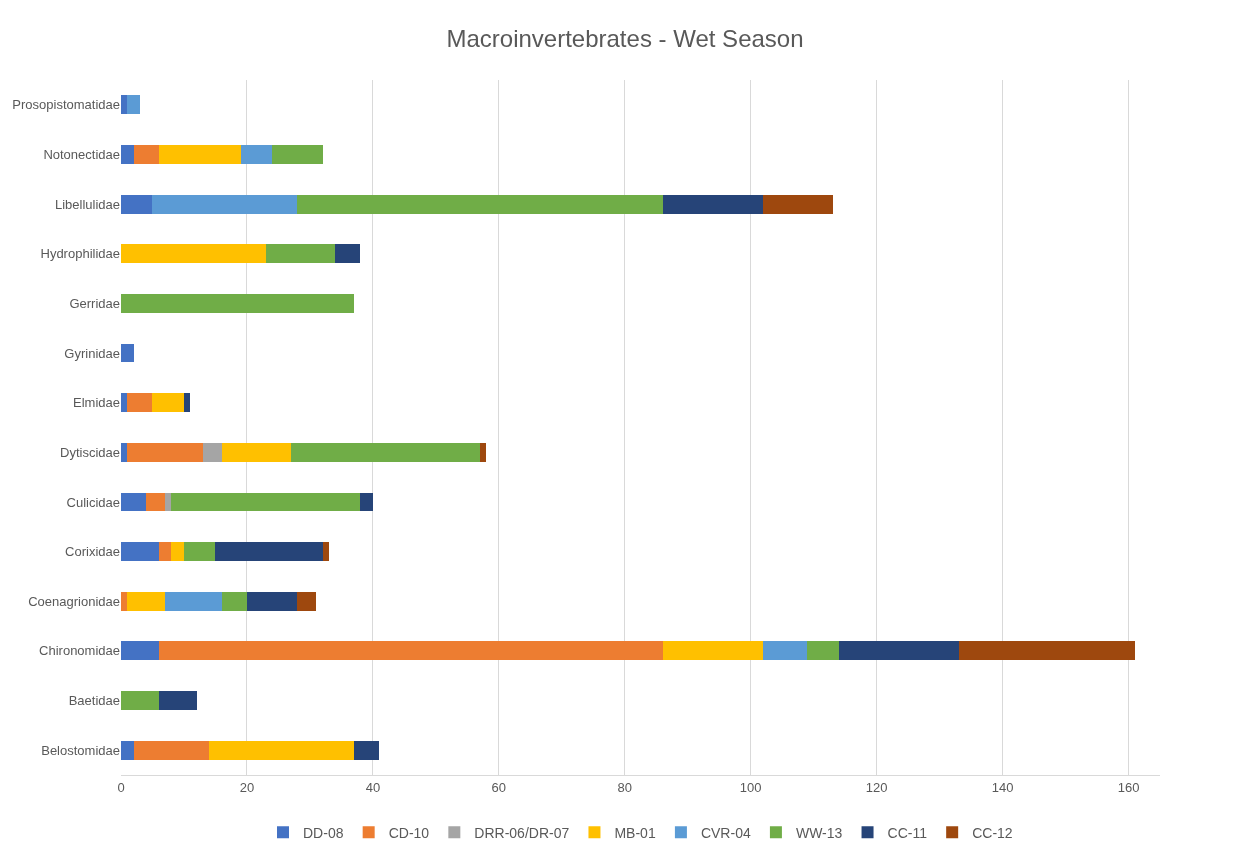 This screenshot has width=1250, height=861. Describe the element at coordinates (624, 787) in the screenshot. I see `x-tick-label: 80` at that location.